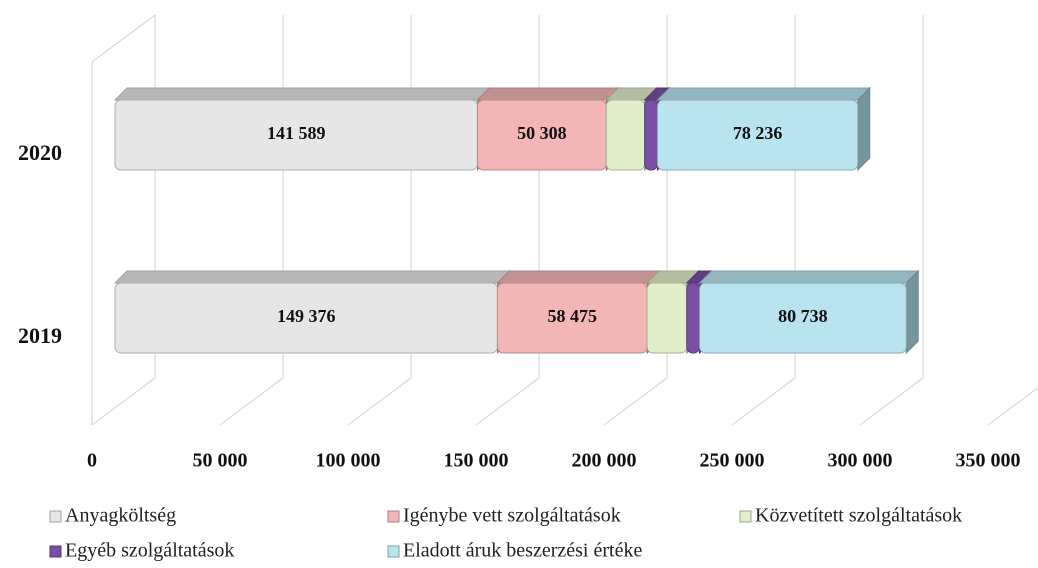 The image size is (1038, 568). Describe the element at coordinates (123, 38) in the screenshot. I see `left-wall` at that location.